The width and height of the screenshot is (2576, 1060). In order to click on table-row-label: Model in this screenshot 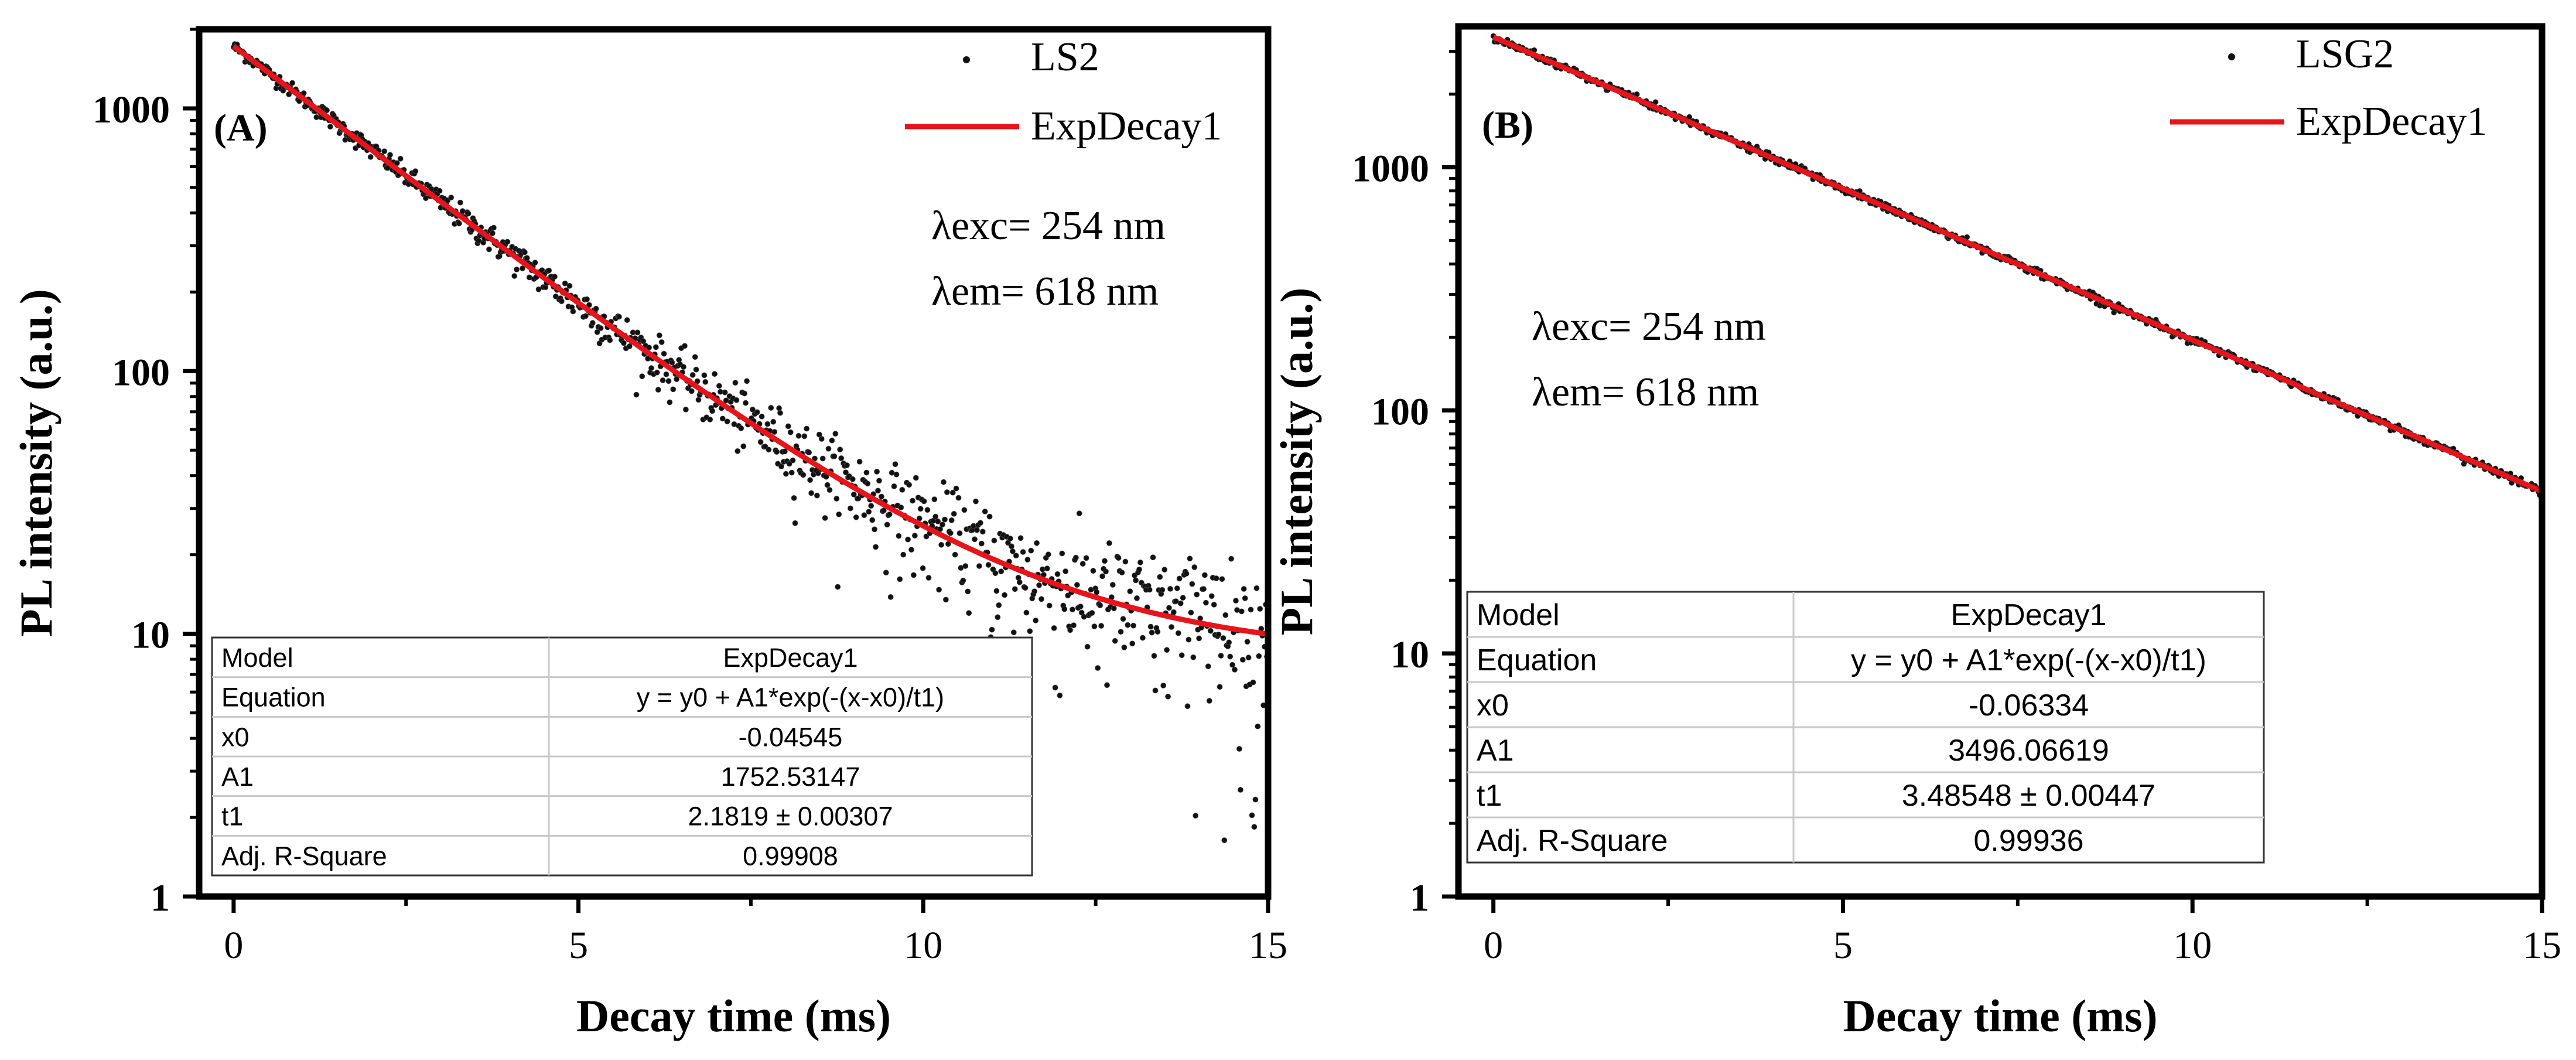, I will do `click(1518, 615)`.